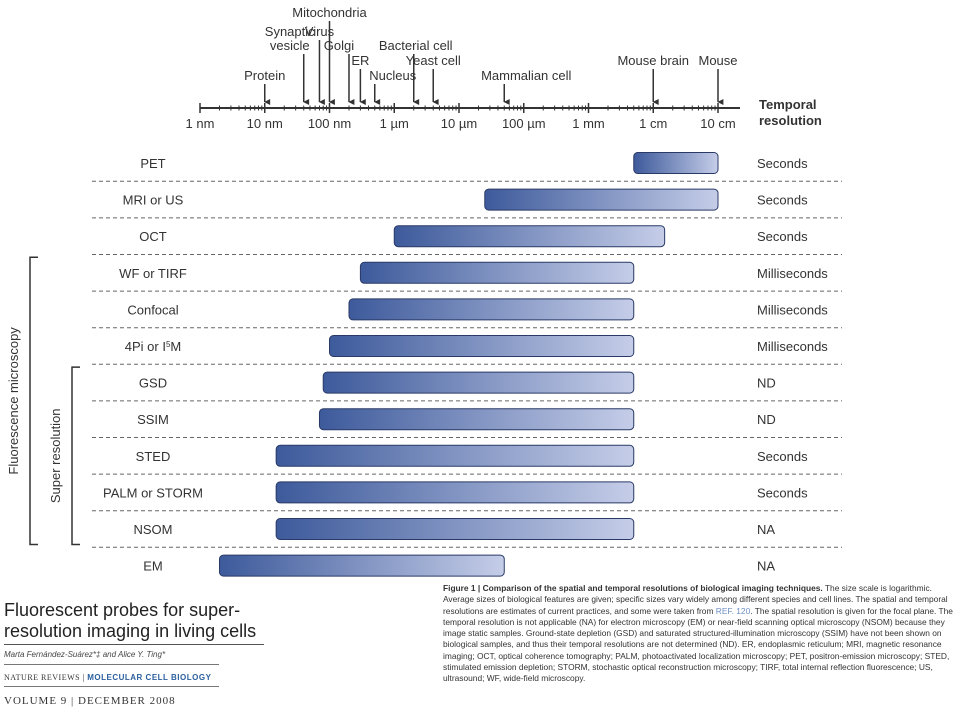 This screenshot has width=960, height=708. I want to click on journal-title: MOLECULAR CELL BIOLOGY, so click(149, 677).